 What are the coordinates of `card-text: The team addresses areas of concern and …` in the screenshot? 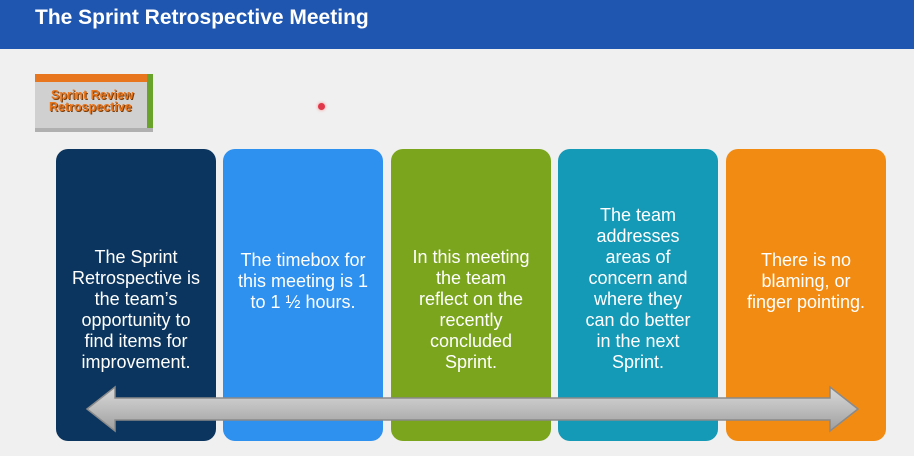 It's located at (638, 288).